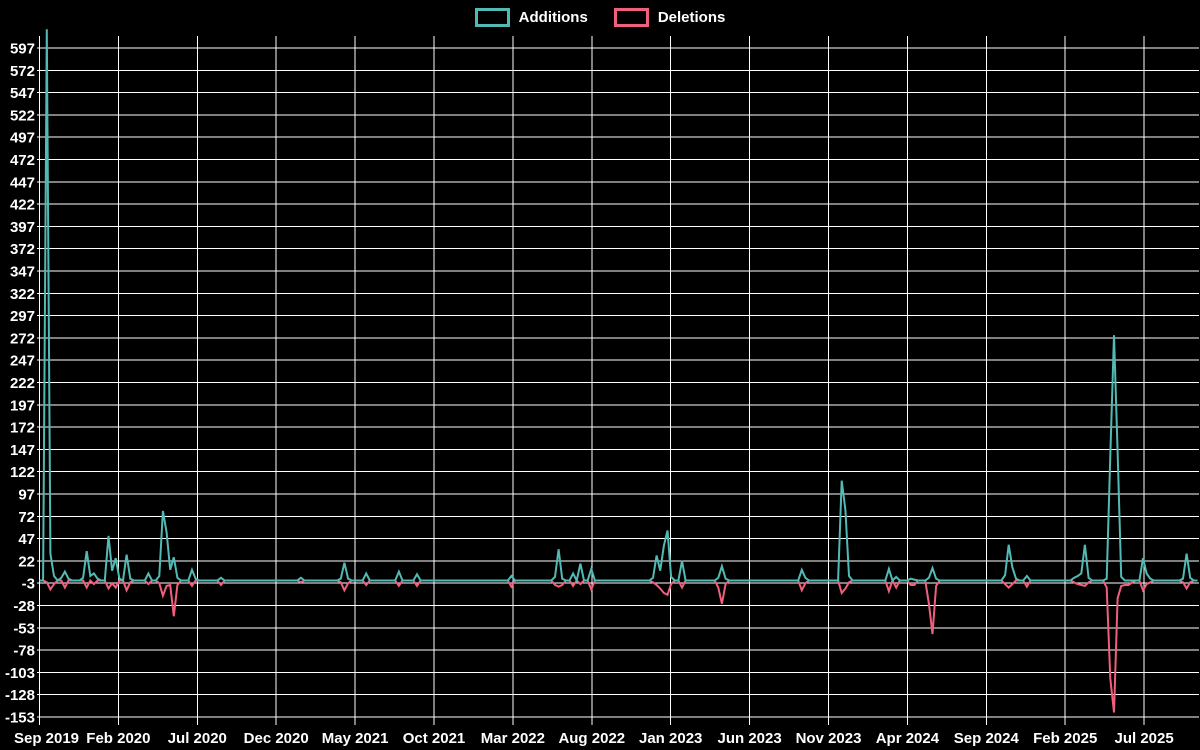 This screenshot has height=750, width=1200. I want to click on y-tick-label: 522, so click(22, 115).